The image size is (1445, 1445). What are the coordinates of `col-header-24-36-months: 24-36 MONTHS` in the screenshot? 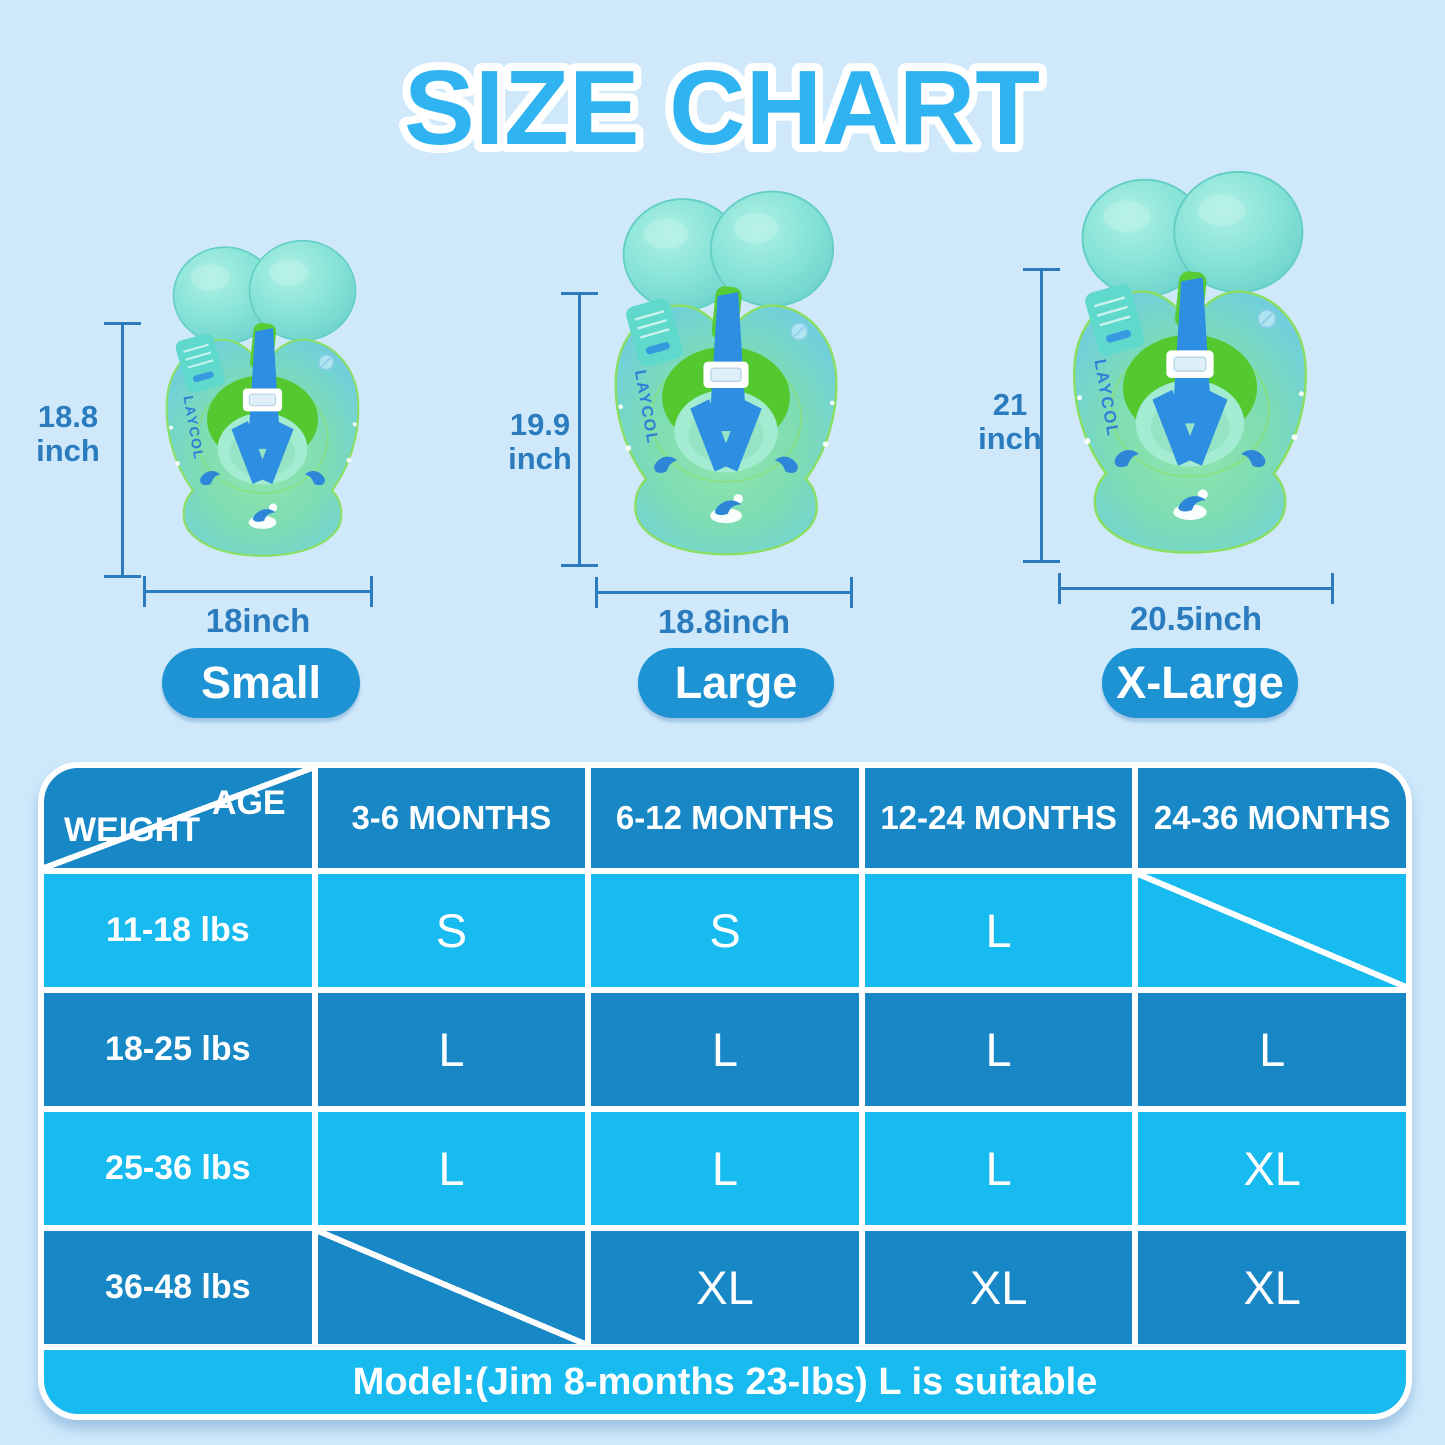 It's located at (1272, 818).